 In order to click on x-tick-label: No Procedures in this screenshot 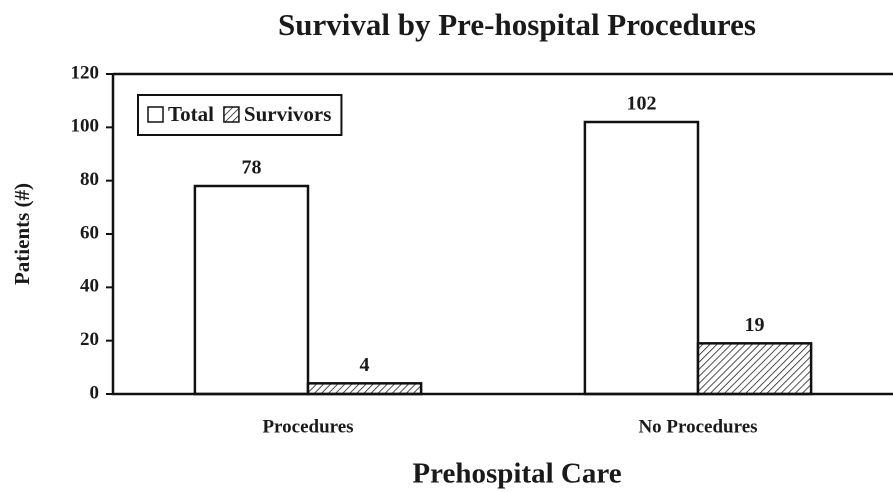, I will do `click(697, 426)`.